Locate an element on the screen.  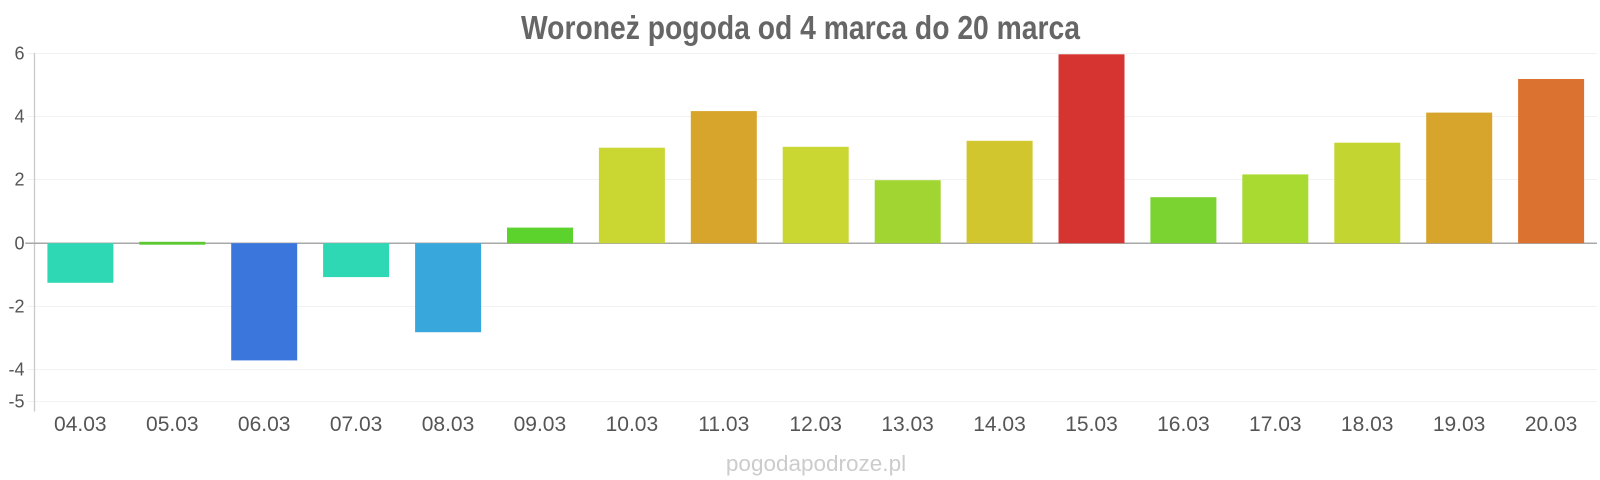
svg-text: 20.03 is located at coordinates (1551, 424).